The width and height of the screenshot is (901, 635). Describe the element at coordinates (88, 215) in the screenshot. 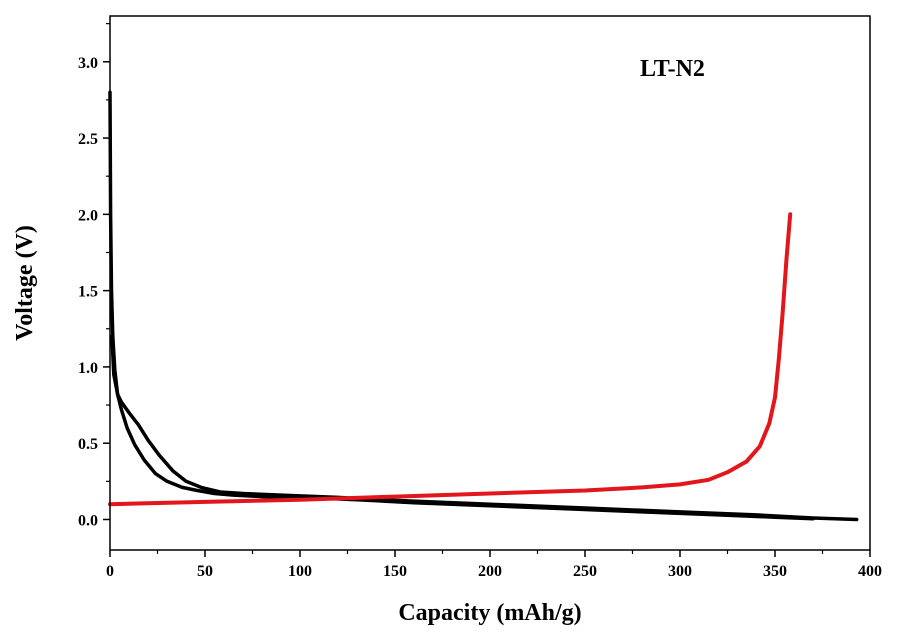

I see `y-tick-label: 2.0` at that location.